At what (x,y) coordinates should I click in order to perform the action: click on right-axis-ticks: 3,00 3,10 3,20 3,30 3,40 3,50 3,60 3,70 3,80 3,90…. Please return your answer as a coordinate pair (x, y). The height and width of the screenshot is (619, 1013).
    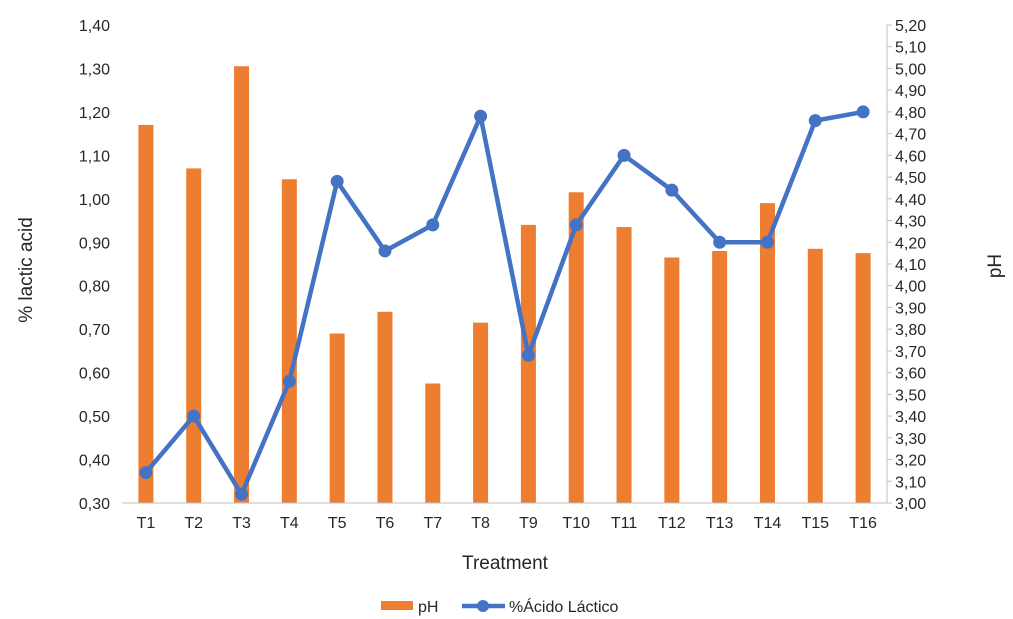
    Looking at the image, I should click on (906, 265).